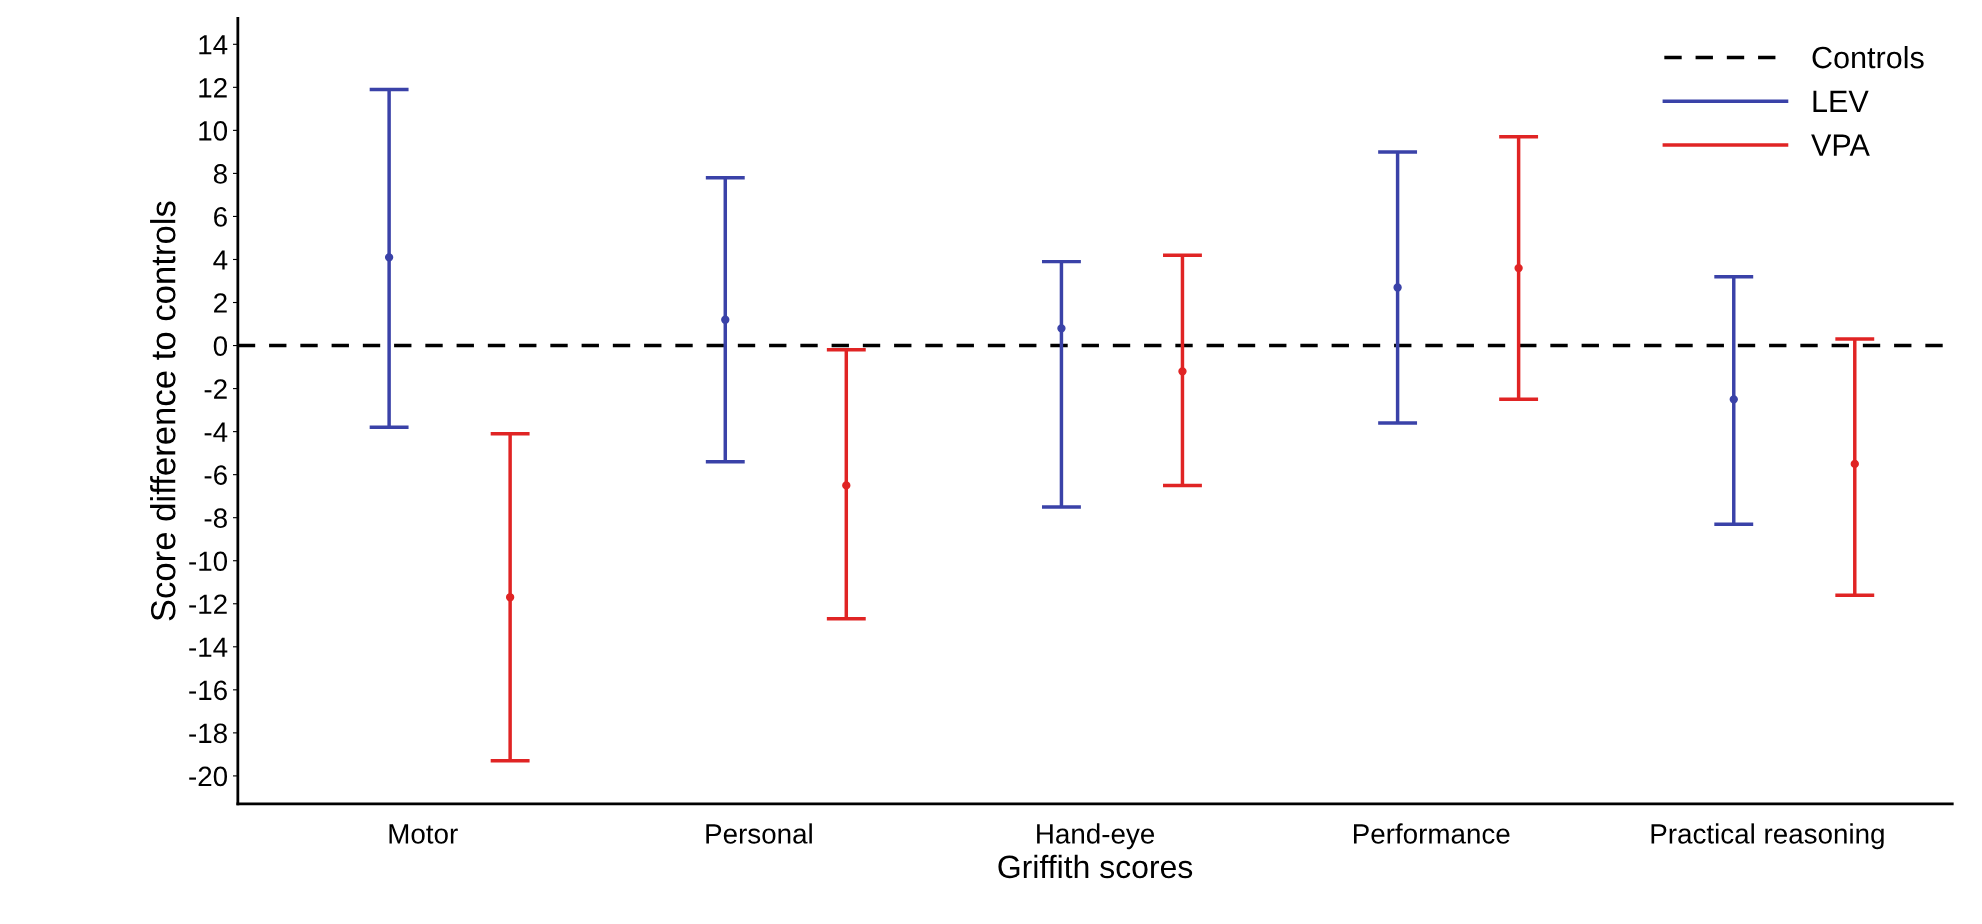  I want to click on y-tick-label: -2, so click(215, 389).